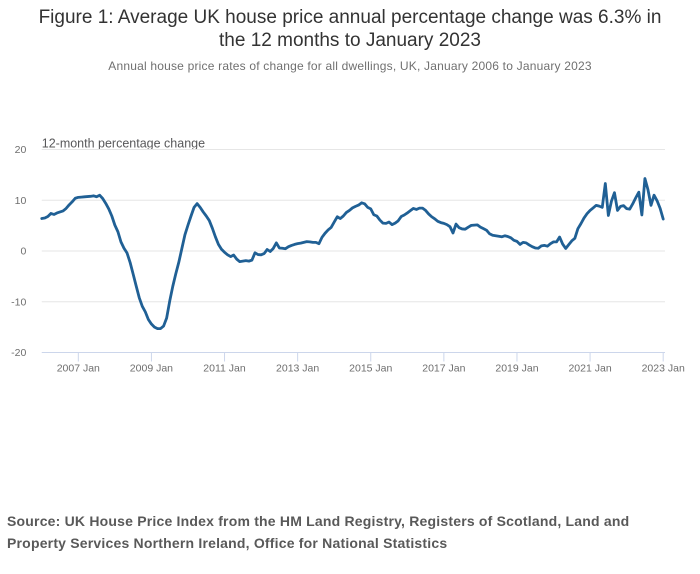  What do you see at coordinates (370, 369) in the screenshot?
I see `svg-text: 2015 Jan` at bounding box center [370, 369].